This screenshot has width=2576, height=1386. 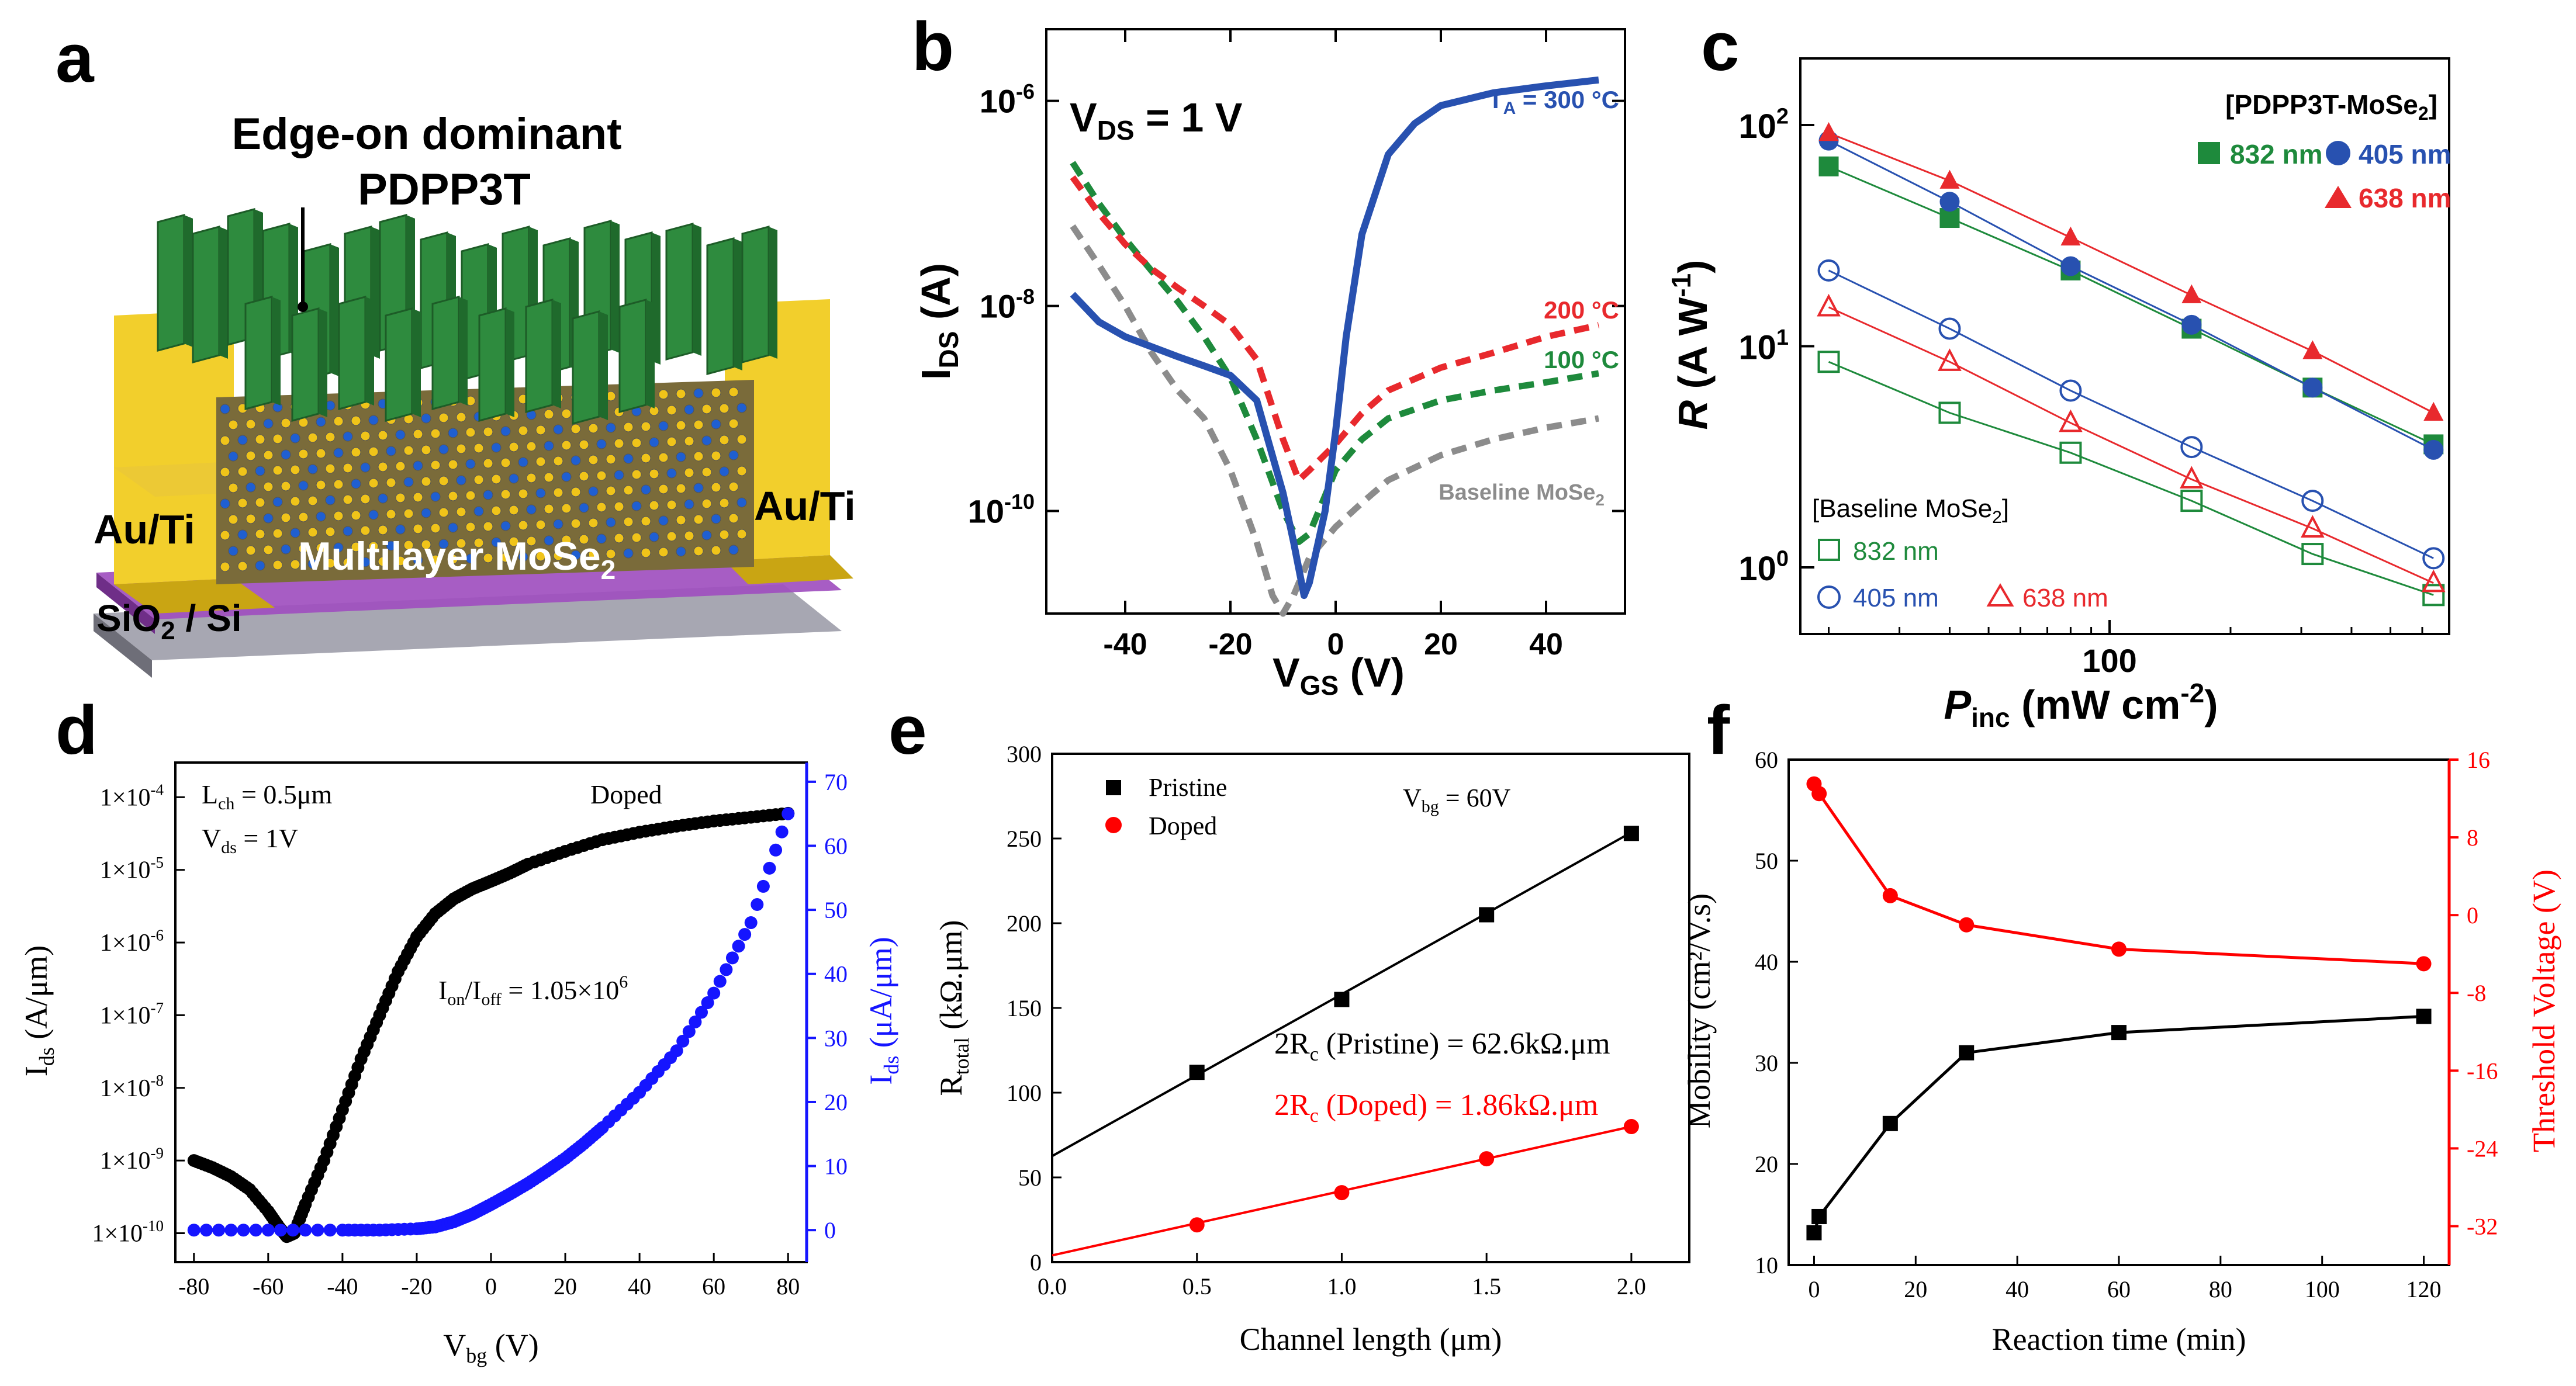 What do you see at coordinates (492, 364) in the screenshot?
I see `polymer-chain` at bounding box center [492, 364].